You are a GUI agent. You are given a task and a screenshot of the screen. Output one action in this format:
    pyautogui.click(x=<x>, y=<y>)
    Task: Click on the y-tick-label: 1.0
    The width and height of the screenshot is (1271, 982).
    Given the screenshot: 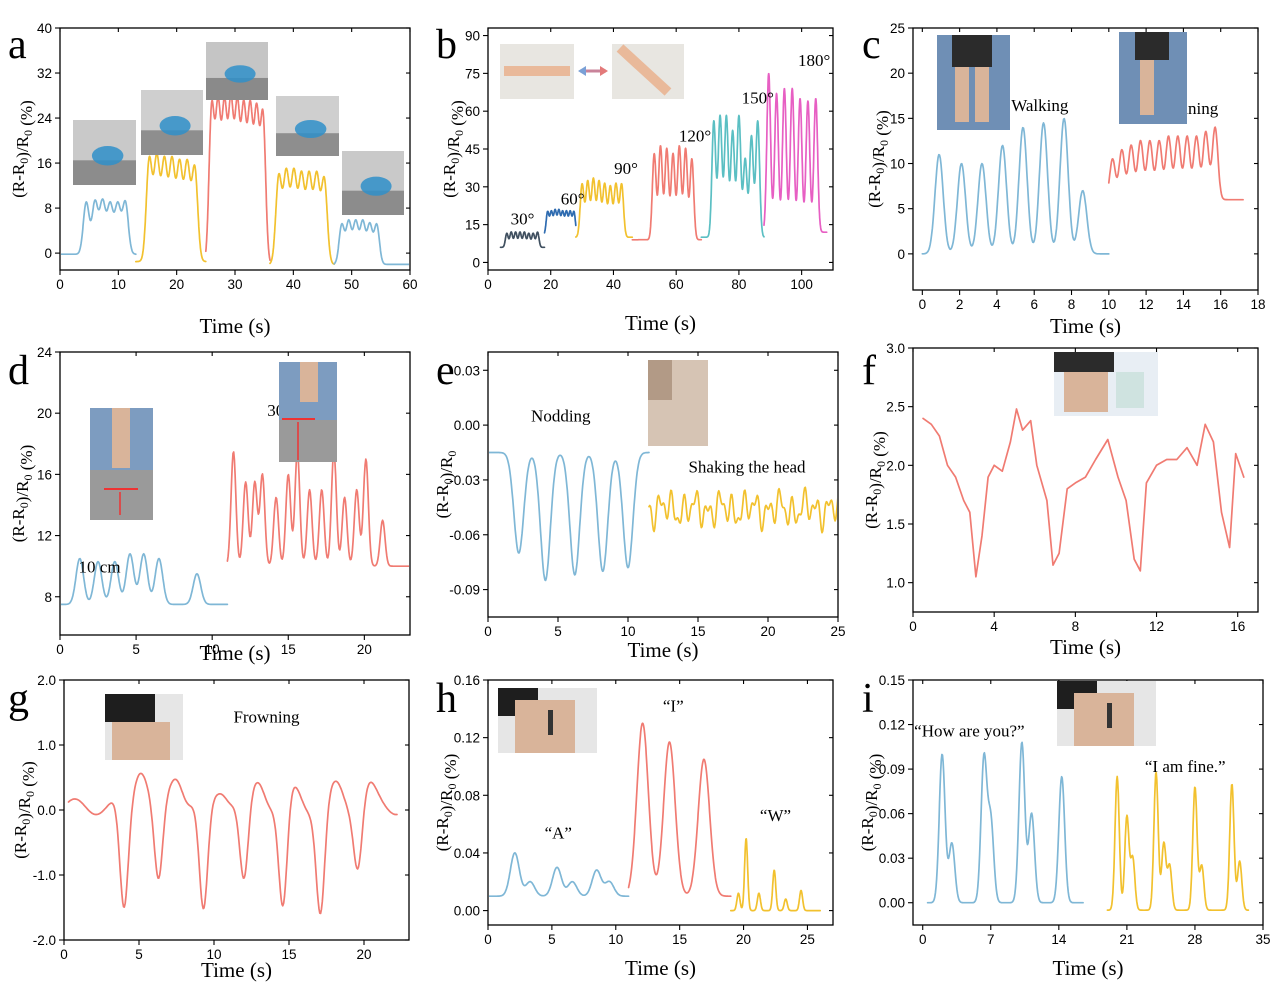 What is the action you would take?
    pyautogui.click(x=46, y=745)
    